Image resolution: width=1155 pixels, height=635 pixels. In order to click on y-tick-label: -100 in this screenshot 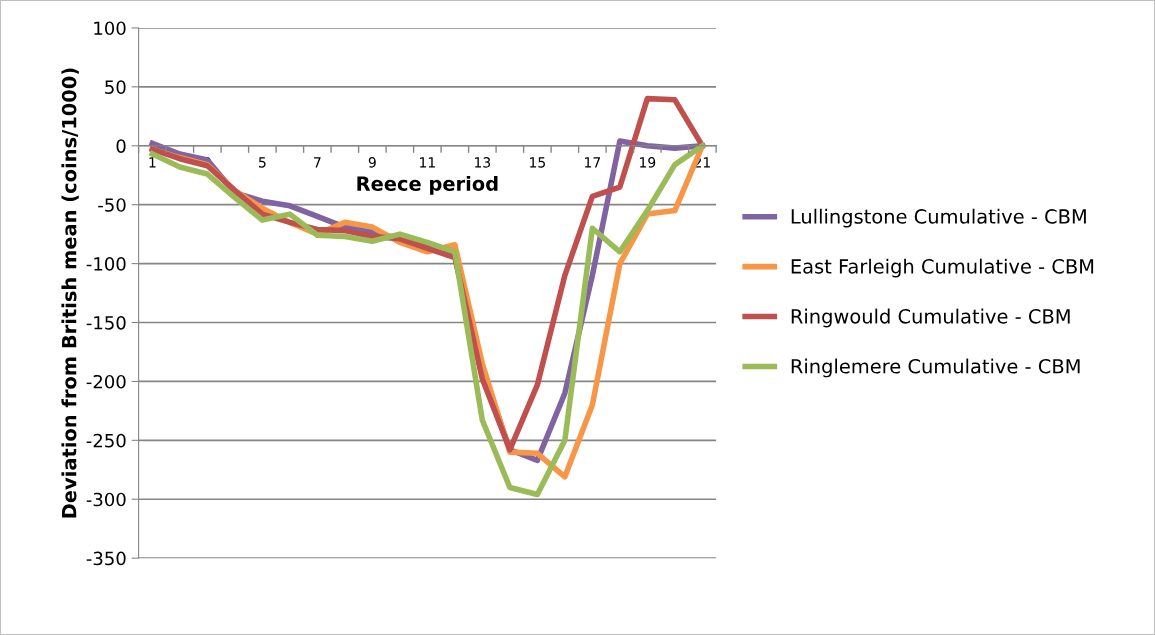, I will do `click(106, 264)`.